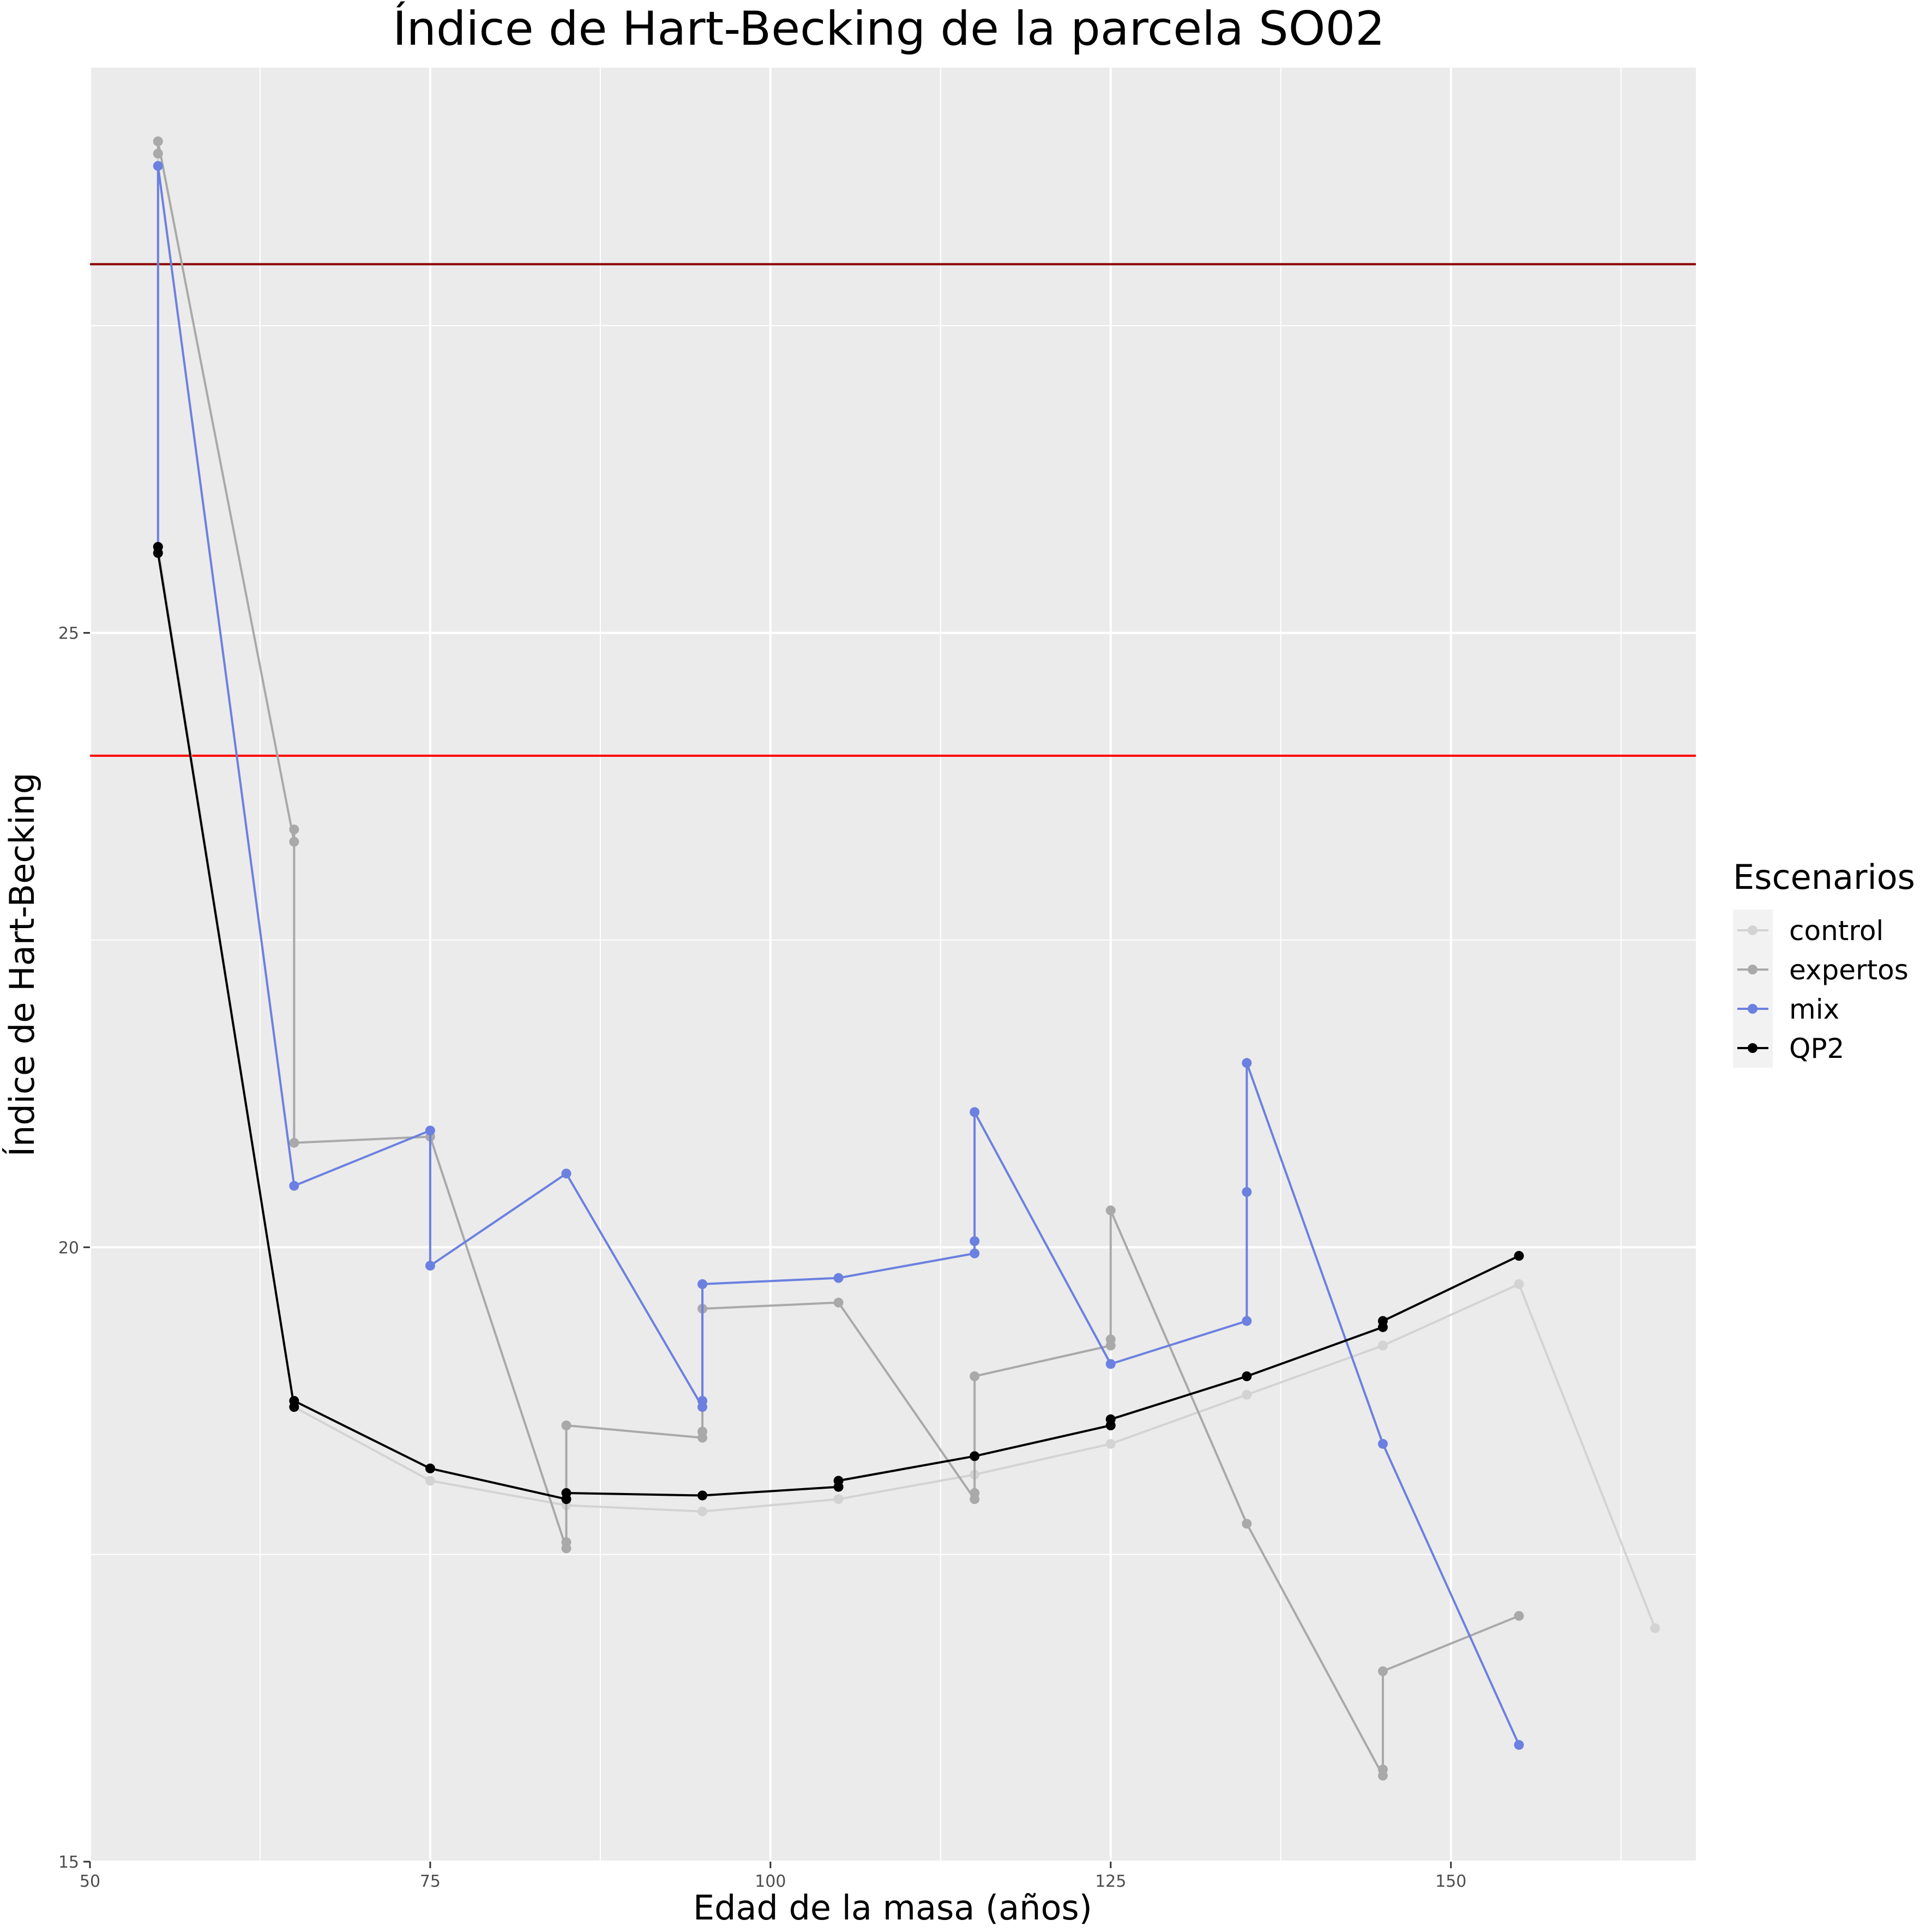 Image resolution: width=1932 pixels, height=1932 pixels. What do you see at coordinates (68, 1247) in the screenshot?
I see `y-tick-label: 20` at bounding box center [68, 1247].